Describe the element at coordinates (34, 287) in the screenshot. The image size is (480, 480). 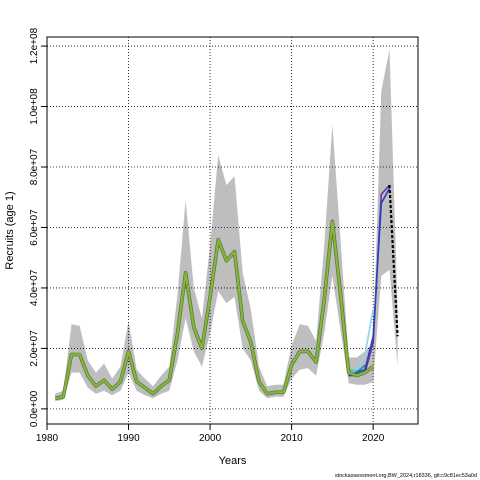
I see `y-tick-label-2: 4.0e+07` at that location.